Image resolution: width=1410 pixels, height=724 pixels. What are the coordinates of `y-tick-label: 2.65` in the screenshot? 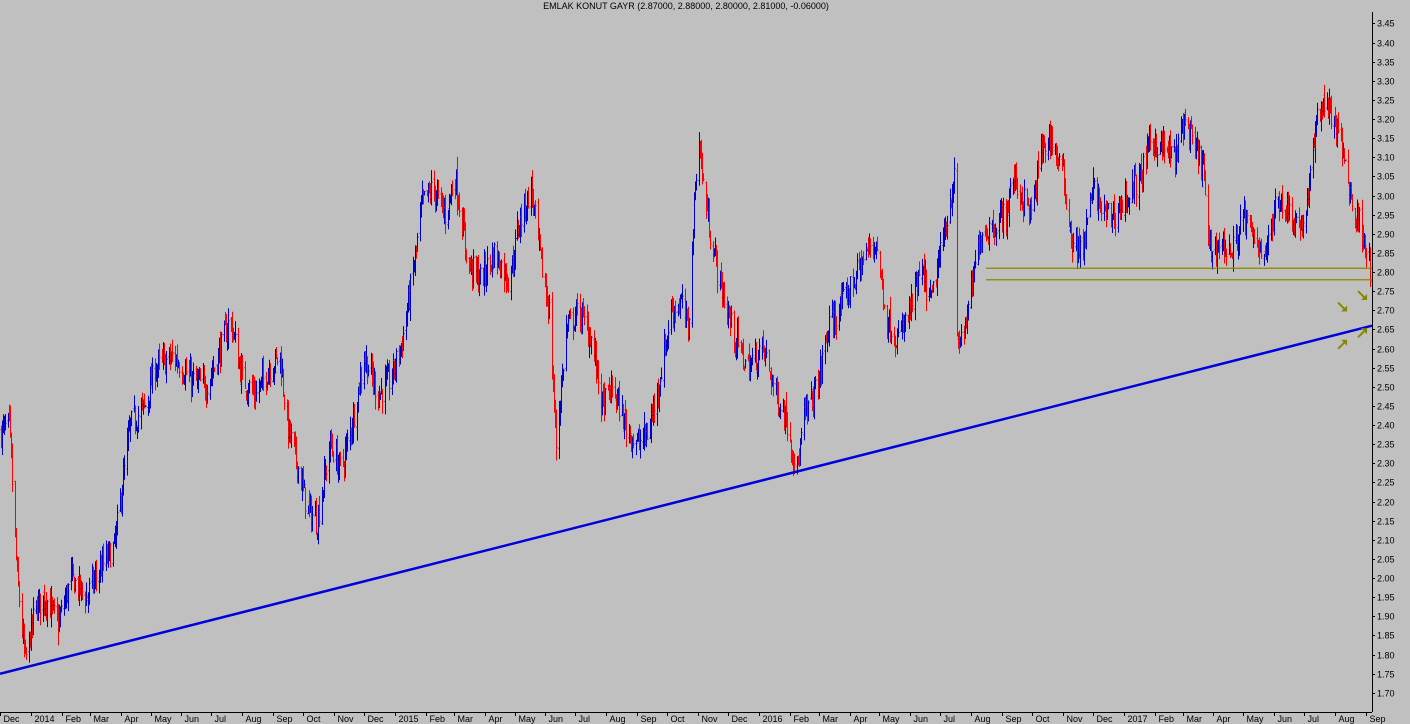 It's located at (1386, 330).